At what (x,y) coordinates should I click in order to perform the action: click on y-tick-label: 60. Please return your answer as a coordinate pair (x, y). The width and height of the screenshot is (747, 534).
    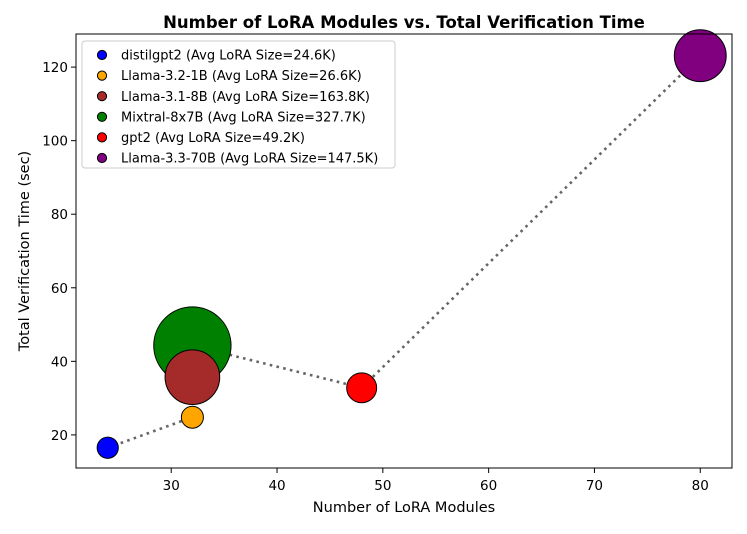
    Looking at the image, I should click on (59, 289).